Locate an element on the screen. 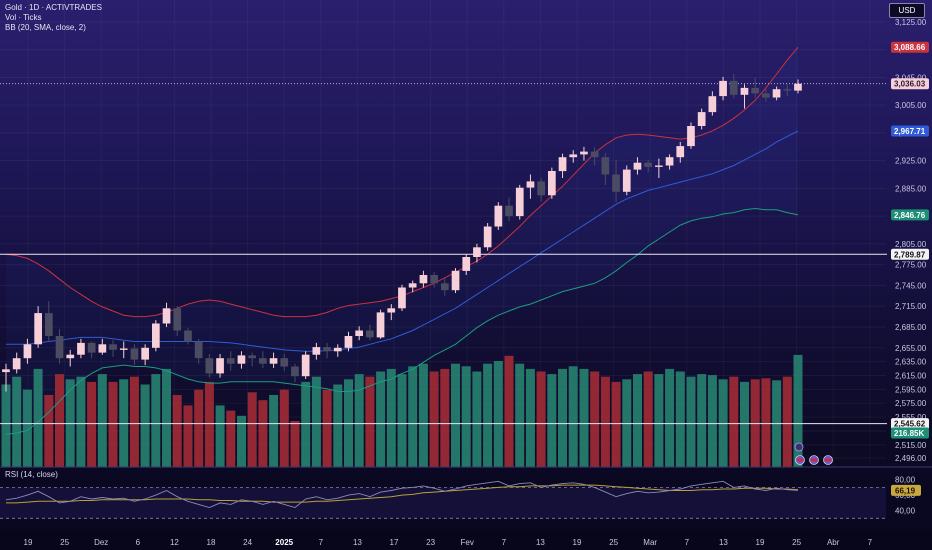 The height and width of the screenshot is (550, 932). time-tick-label: 12 is located at coordinates (174, 542).